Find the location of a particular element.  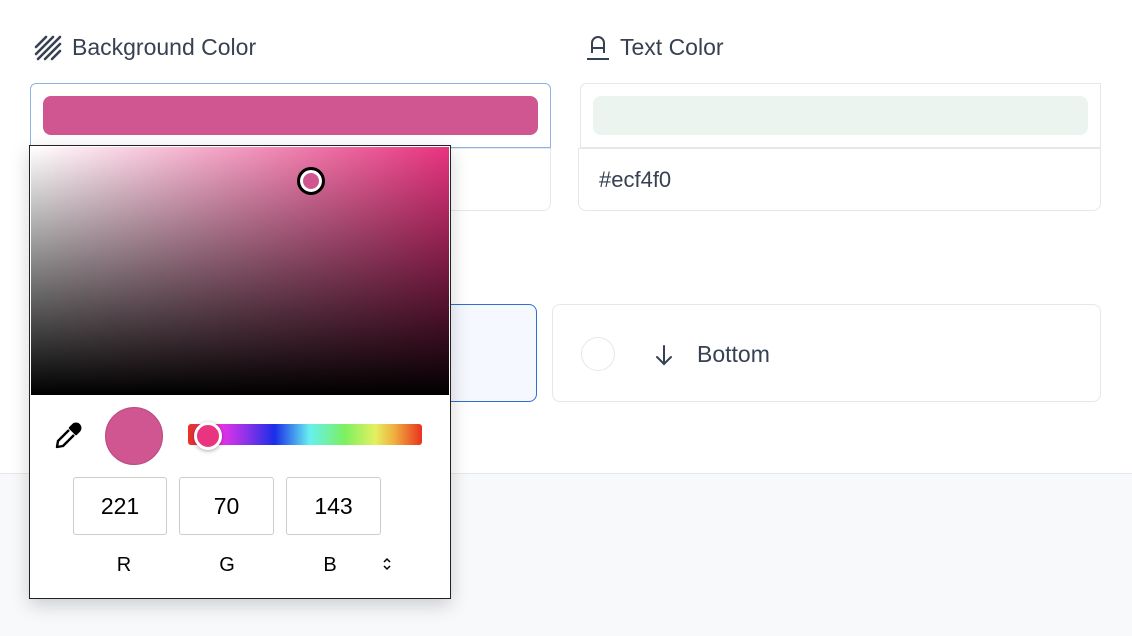

background-color-label: Background Color is located at coordinates (145, 47).